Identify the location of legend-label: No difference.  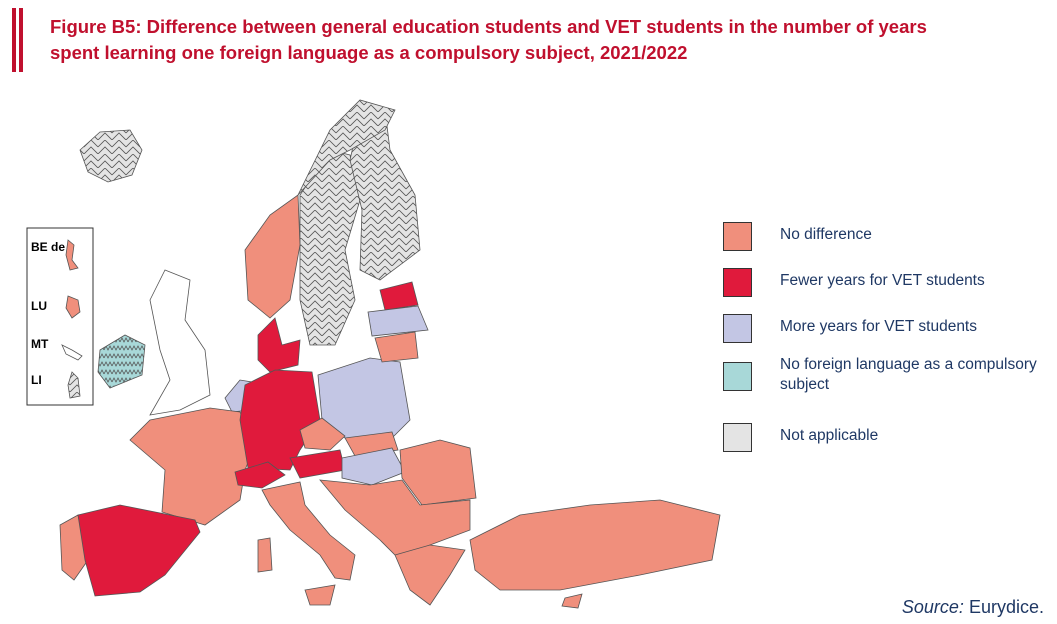
(826, 234).